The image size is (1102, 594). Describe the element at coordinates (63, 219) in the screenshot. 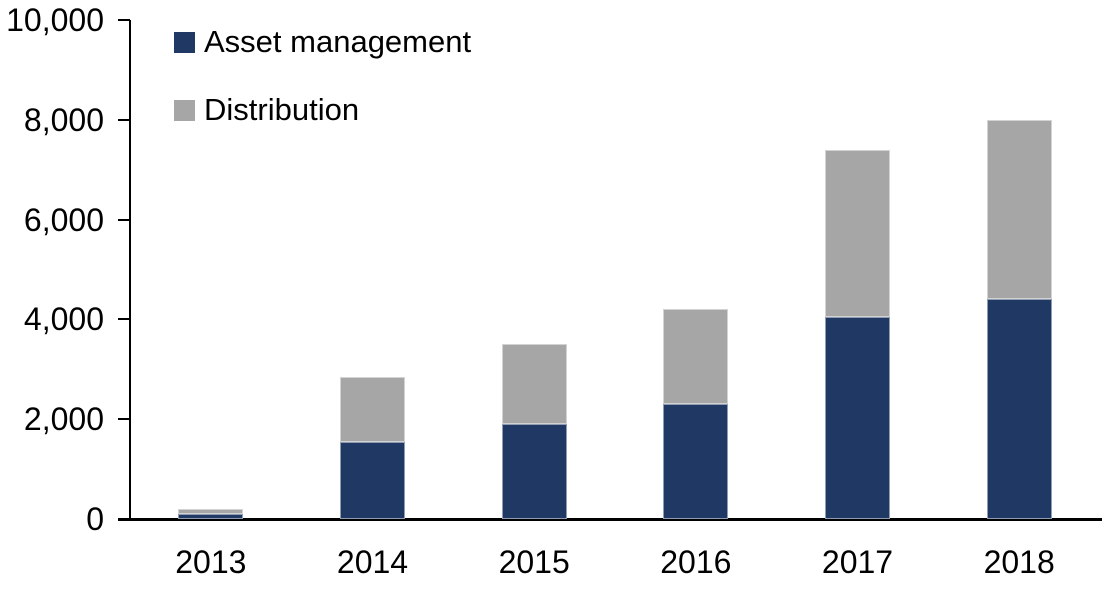

I see `y-tick-label-6-000: 6,000` at that location.